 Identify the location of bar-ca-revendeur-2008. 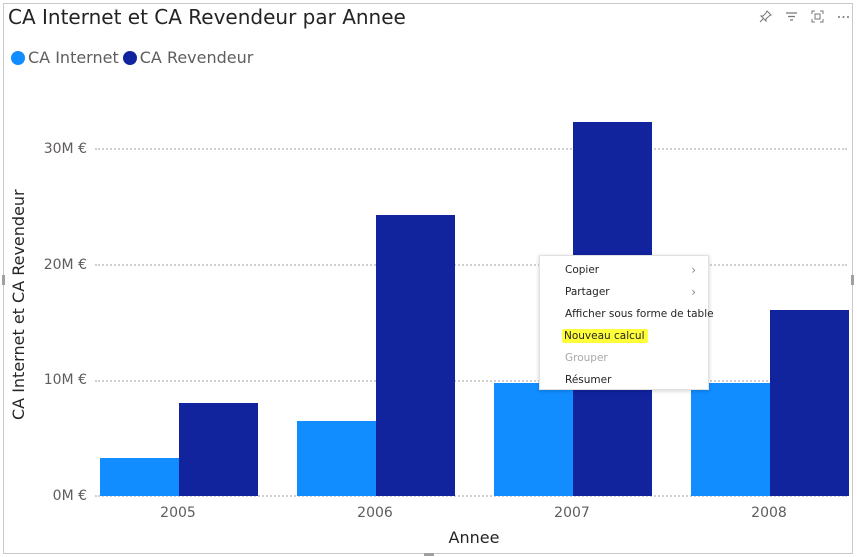
(809, 402).